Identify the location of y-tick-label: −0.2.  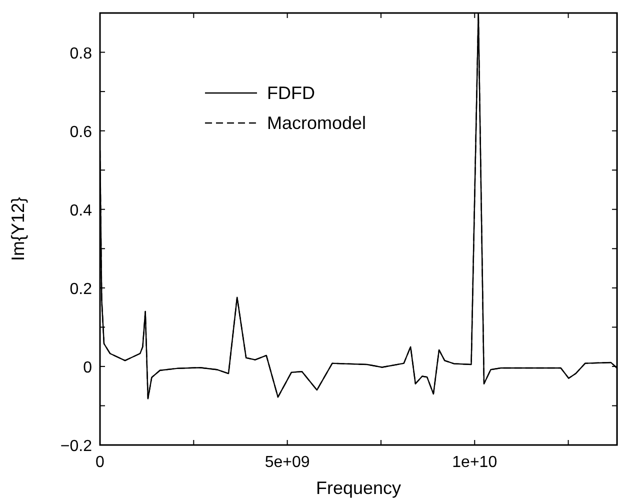
(76, 446).